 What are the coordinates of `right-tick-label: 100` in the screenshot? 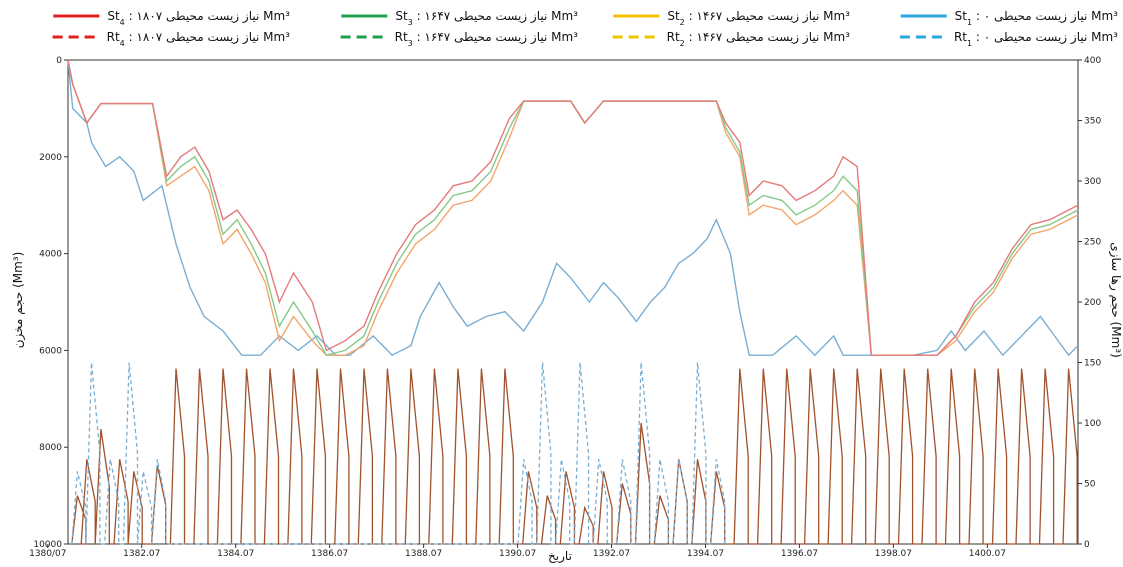 It's located at (1092, 424).